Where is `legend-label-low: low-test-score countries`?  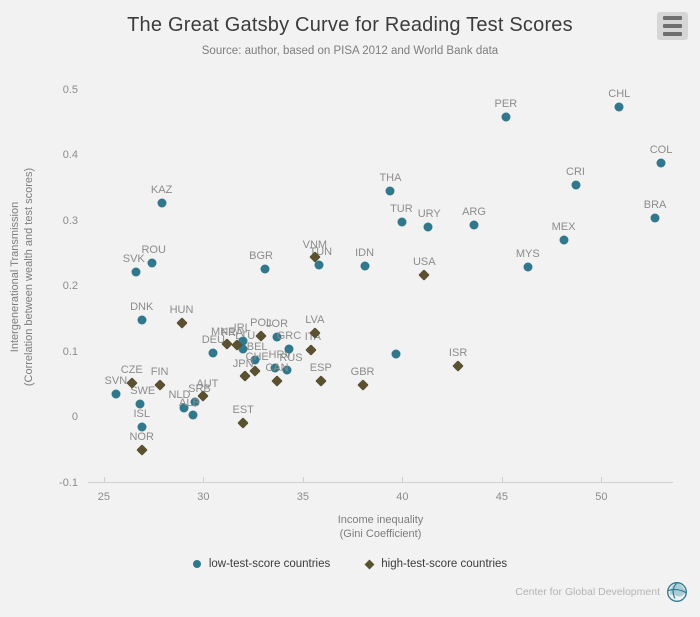
legend-label-low: low-test-score countries is located at coordinates (269, 564).